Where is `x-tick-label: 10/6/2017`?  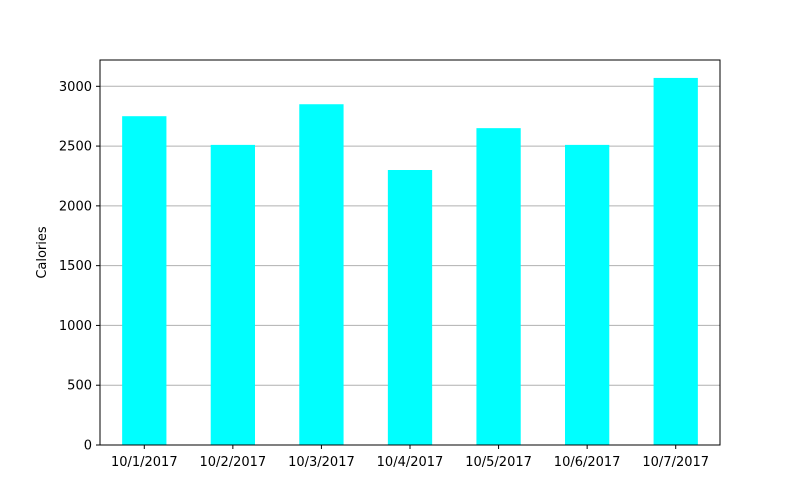
x-tick-label: 10/6/2017 is located at coordinates (587, 462).